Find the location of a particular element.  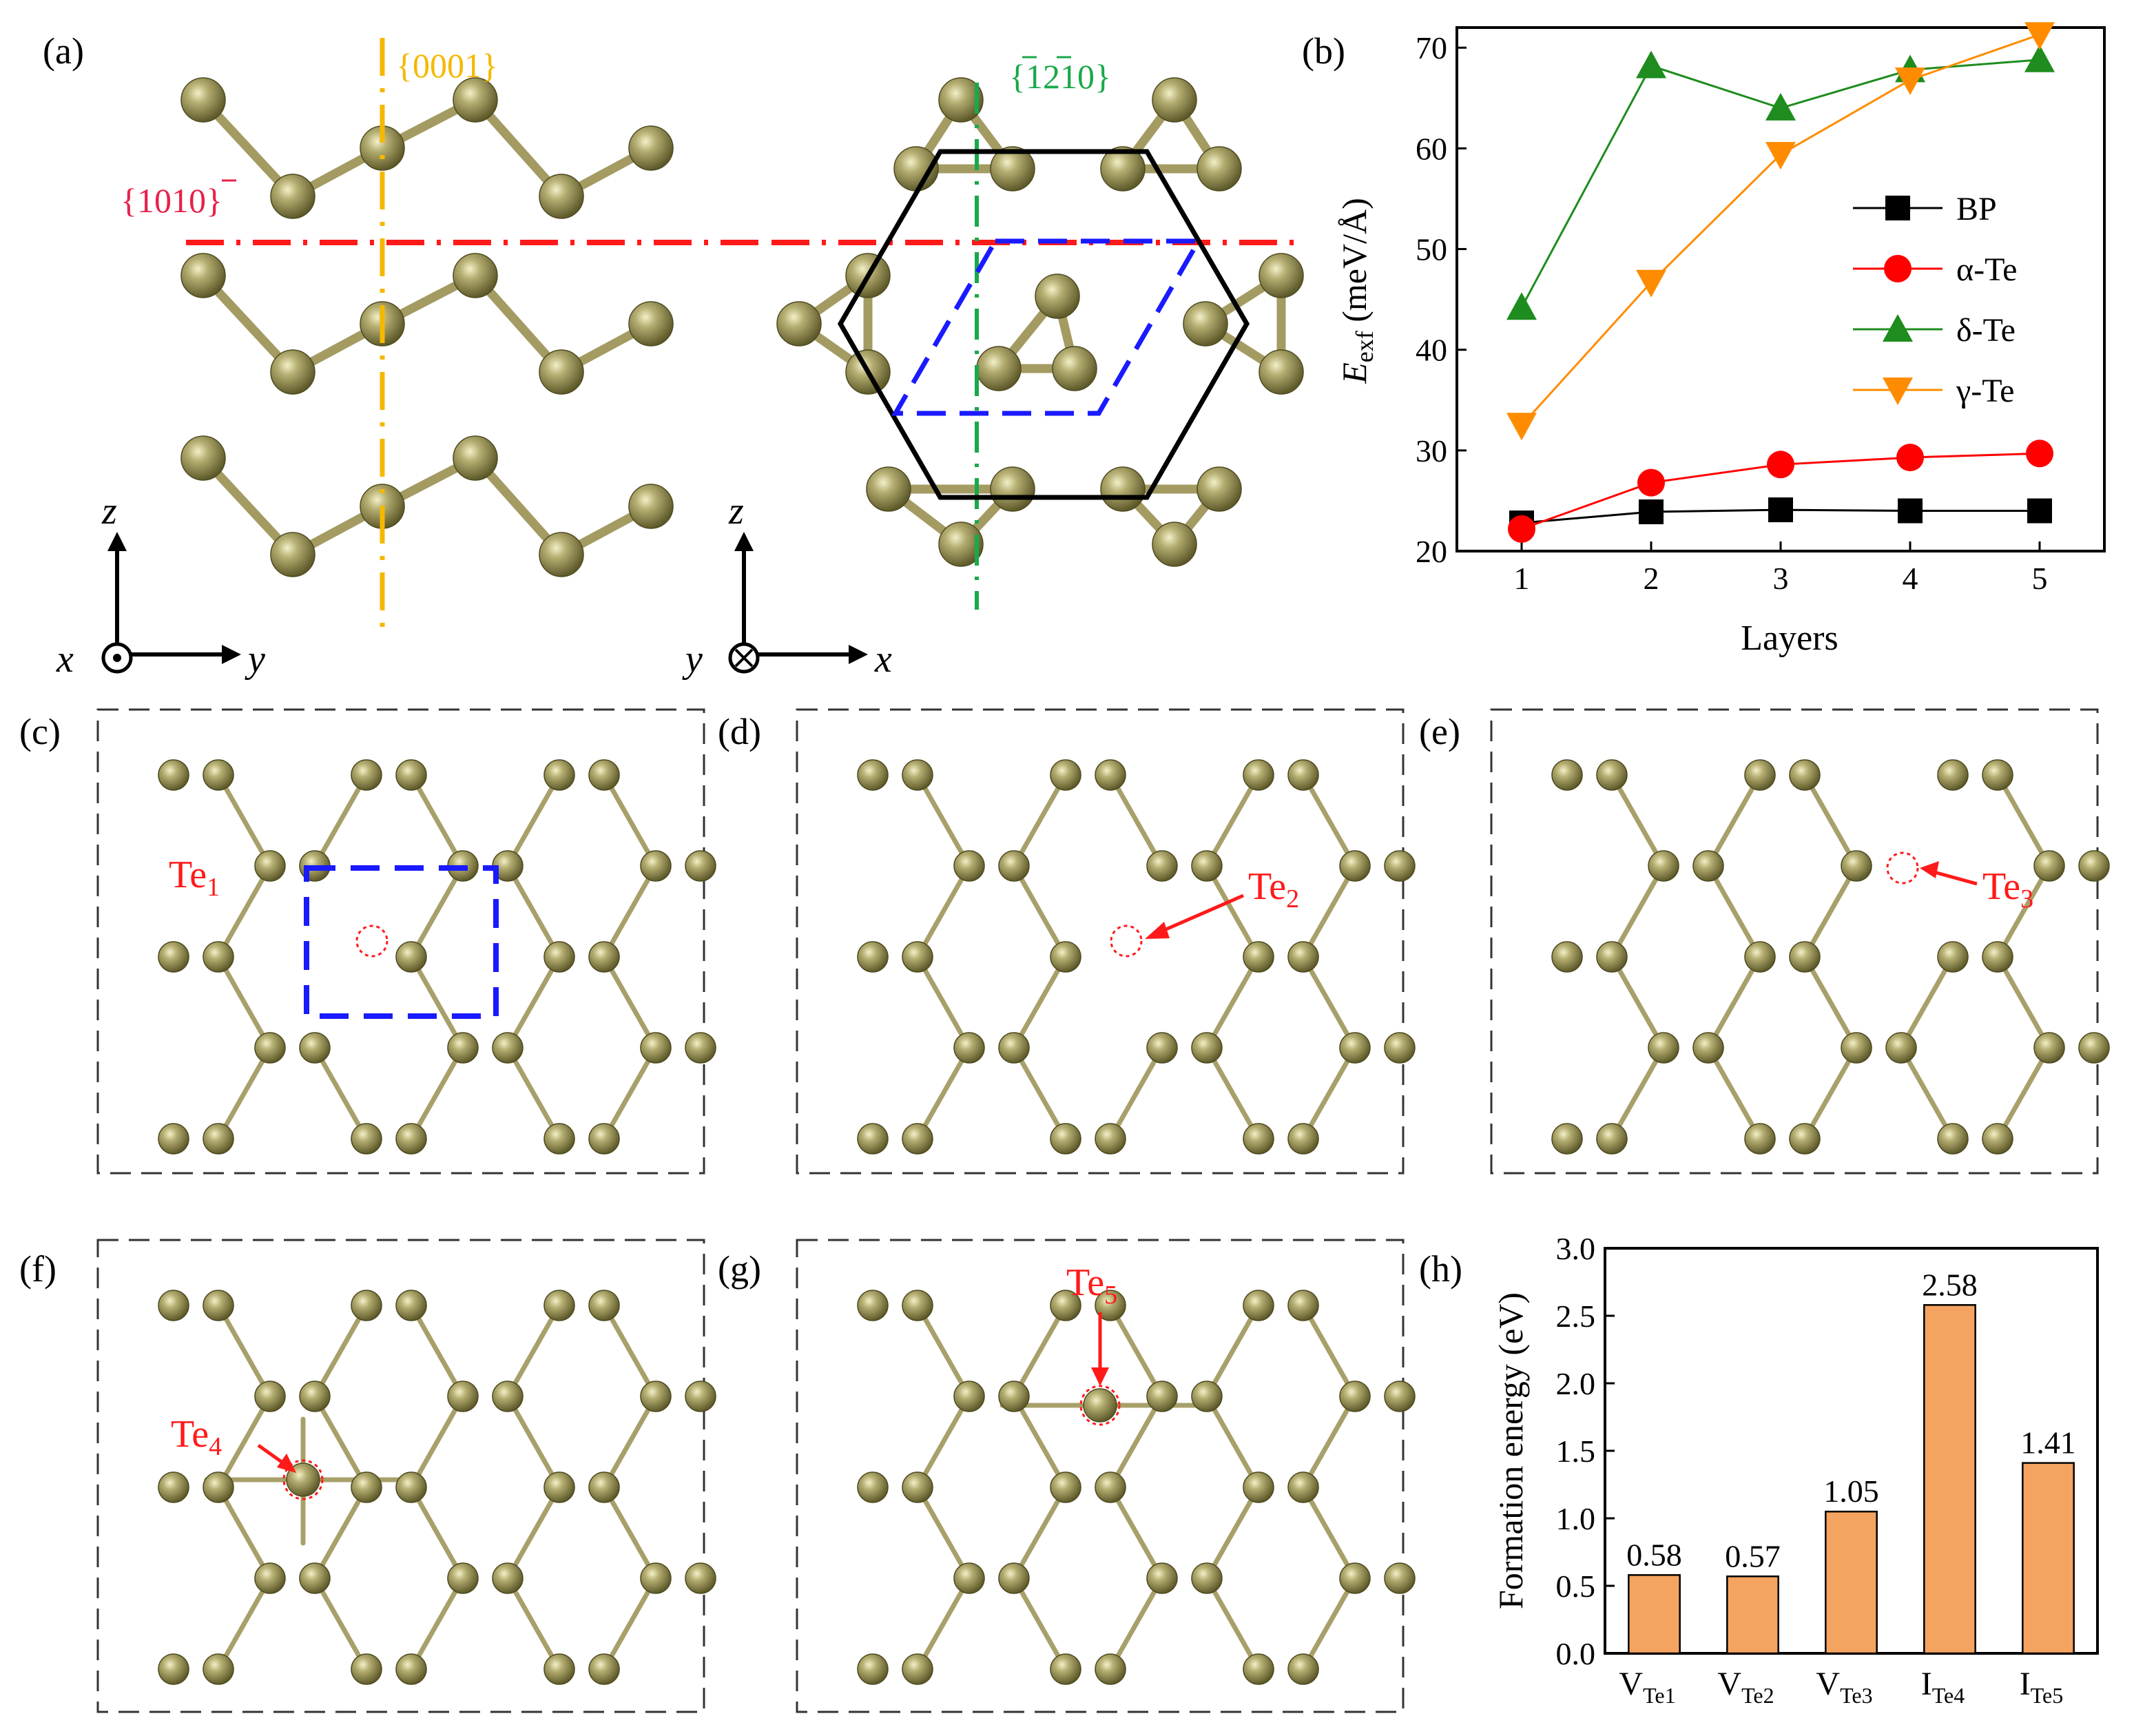

lattice-bonds is located at coordinates (1136, 956).